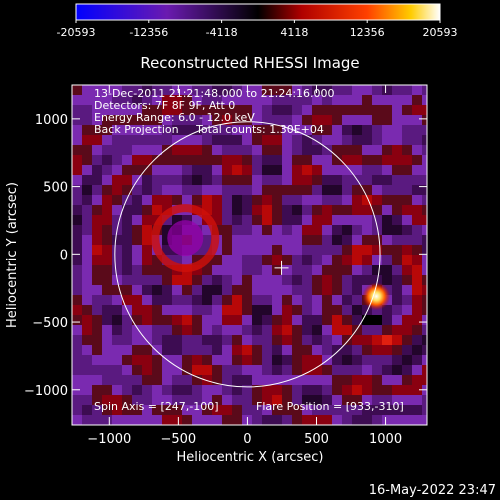 The height and width of the screenshot is (500, 500). What do you see at coordinates (46, 391) in the screenshot?
I see `y-tick-label: −1000` at bounding box center [46, 391].